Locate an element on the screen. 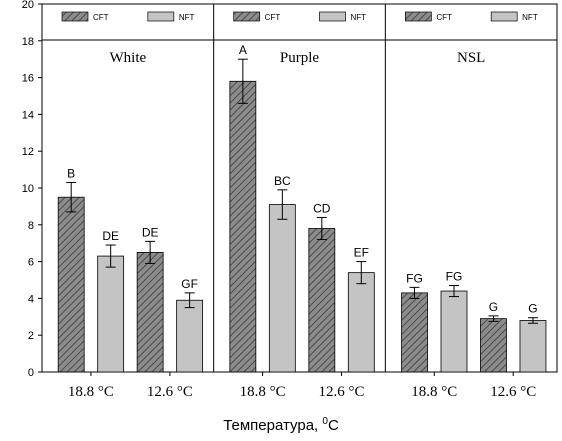 The width and height of the screenshot is (562, 441). y-tick-label: 2 is located at coordinates (31, 336).